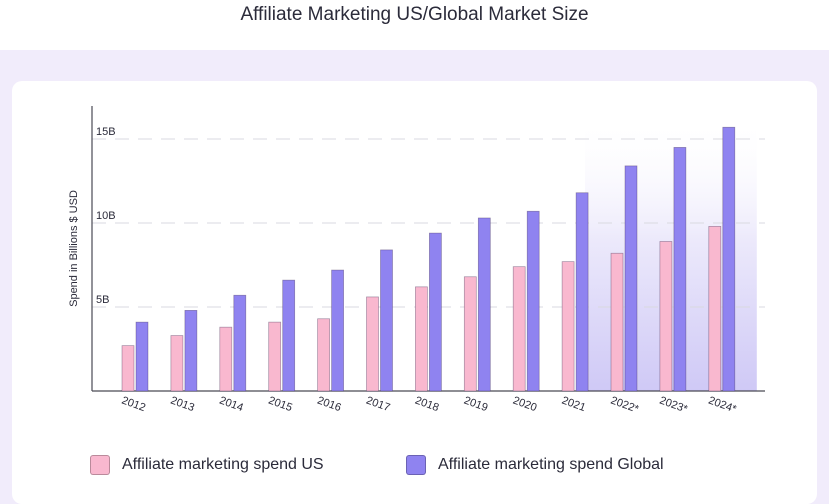 The height and width of the screenshot is (504, 829). I want to click on y-tick-label: 5B, so click(102, 300).